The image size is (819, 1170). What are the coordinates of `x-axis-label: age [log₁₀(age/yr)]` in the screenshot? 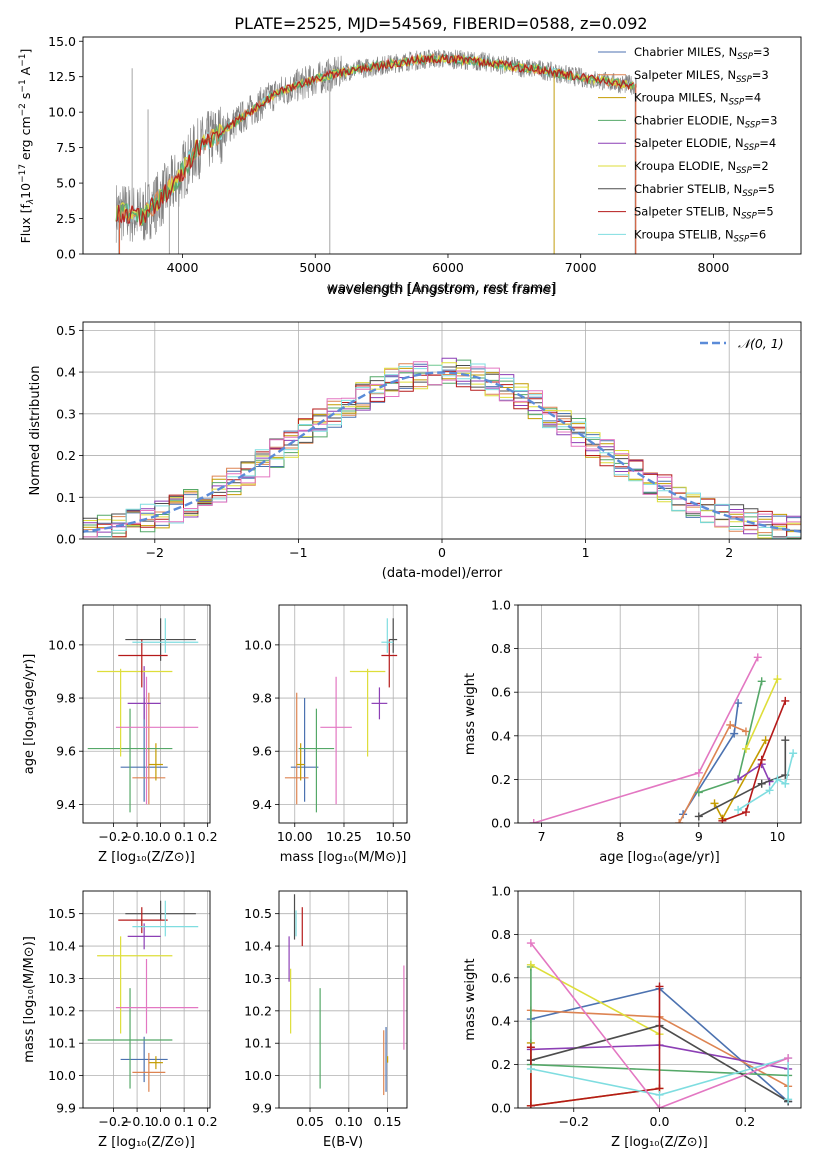 It's located at (659, 857).